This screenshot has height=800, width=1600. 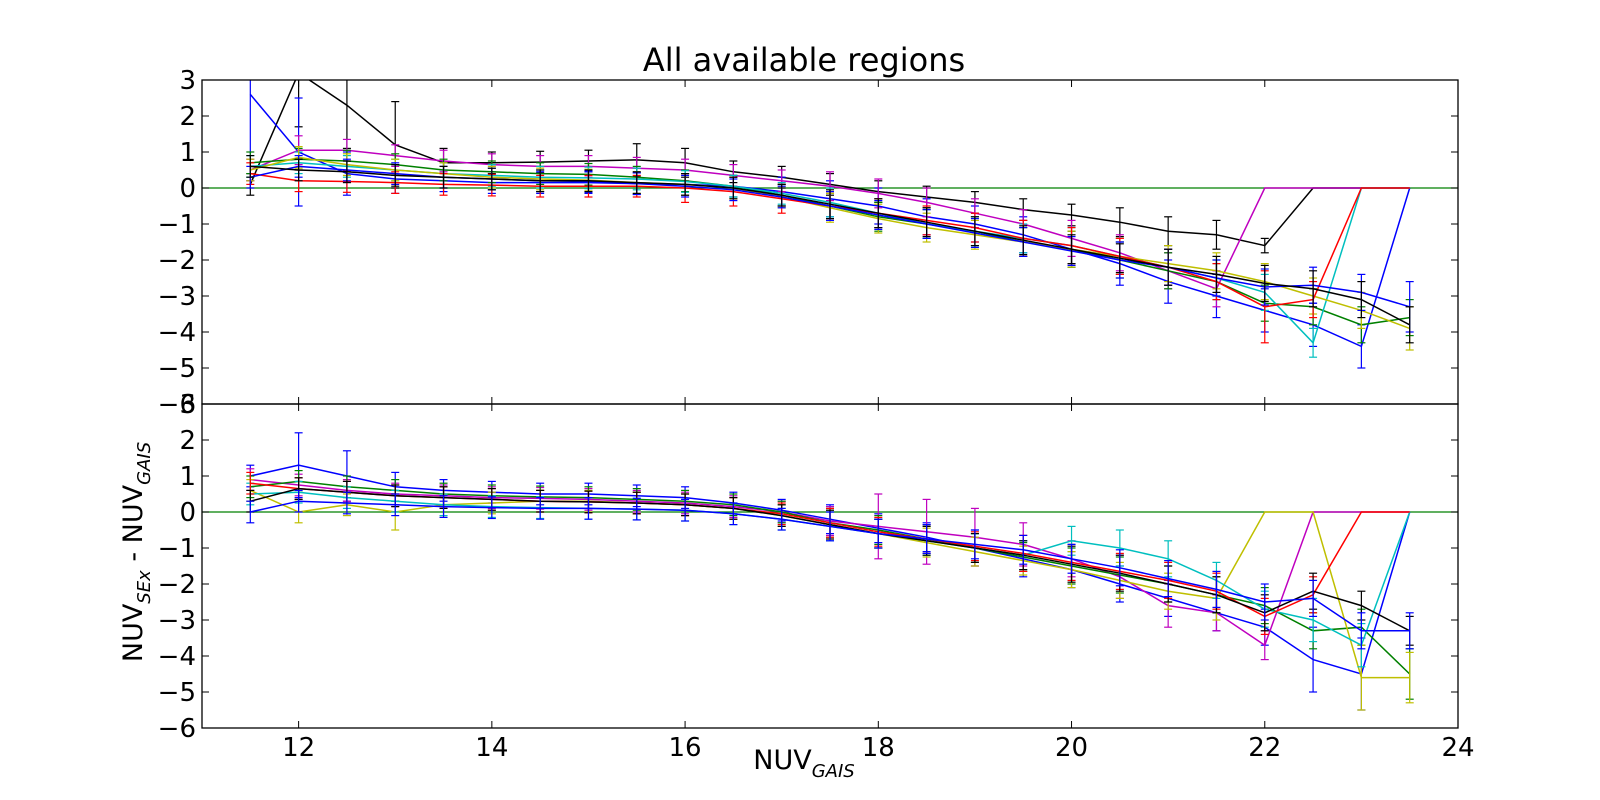 What do you see at coordinates (1264, 748) in the screenshot?
I see `x-tick-label: 22` at bounding box center [1264, 748].